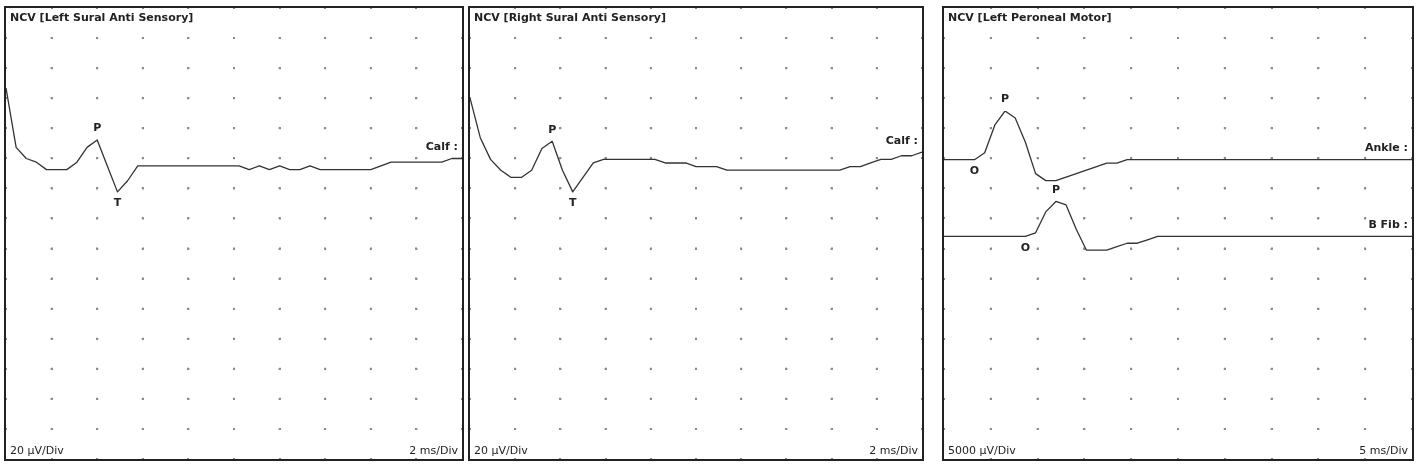  What do you see at coordinates (982, 450) in the screenshot?
I see `annotation: 5000 µV/Div` at bounding box center [982, 450].